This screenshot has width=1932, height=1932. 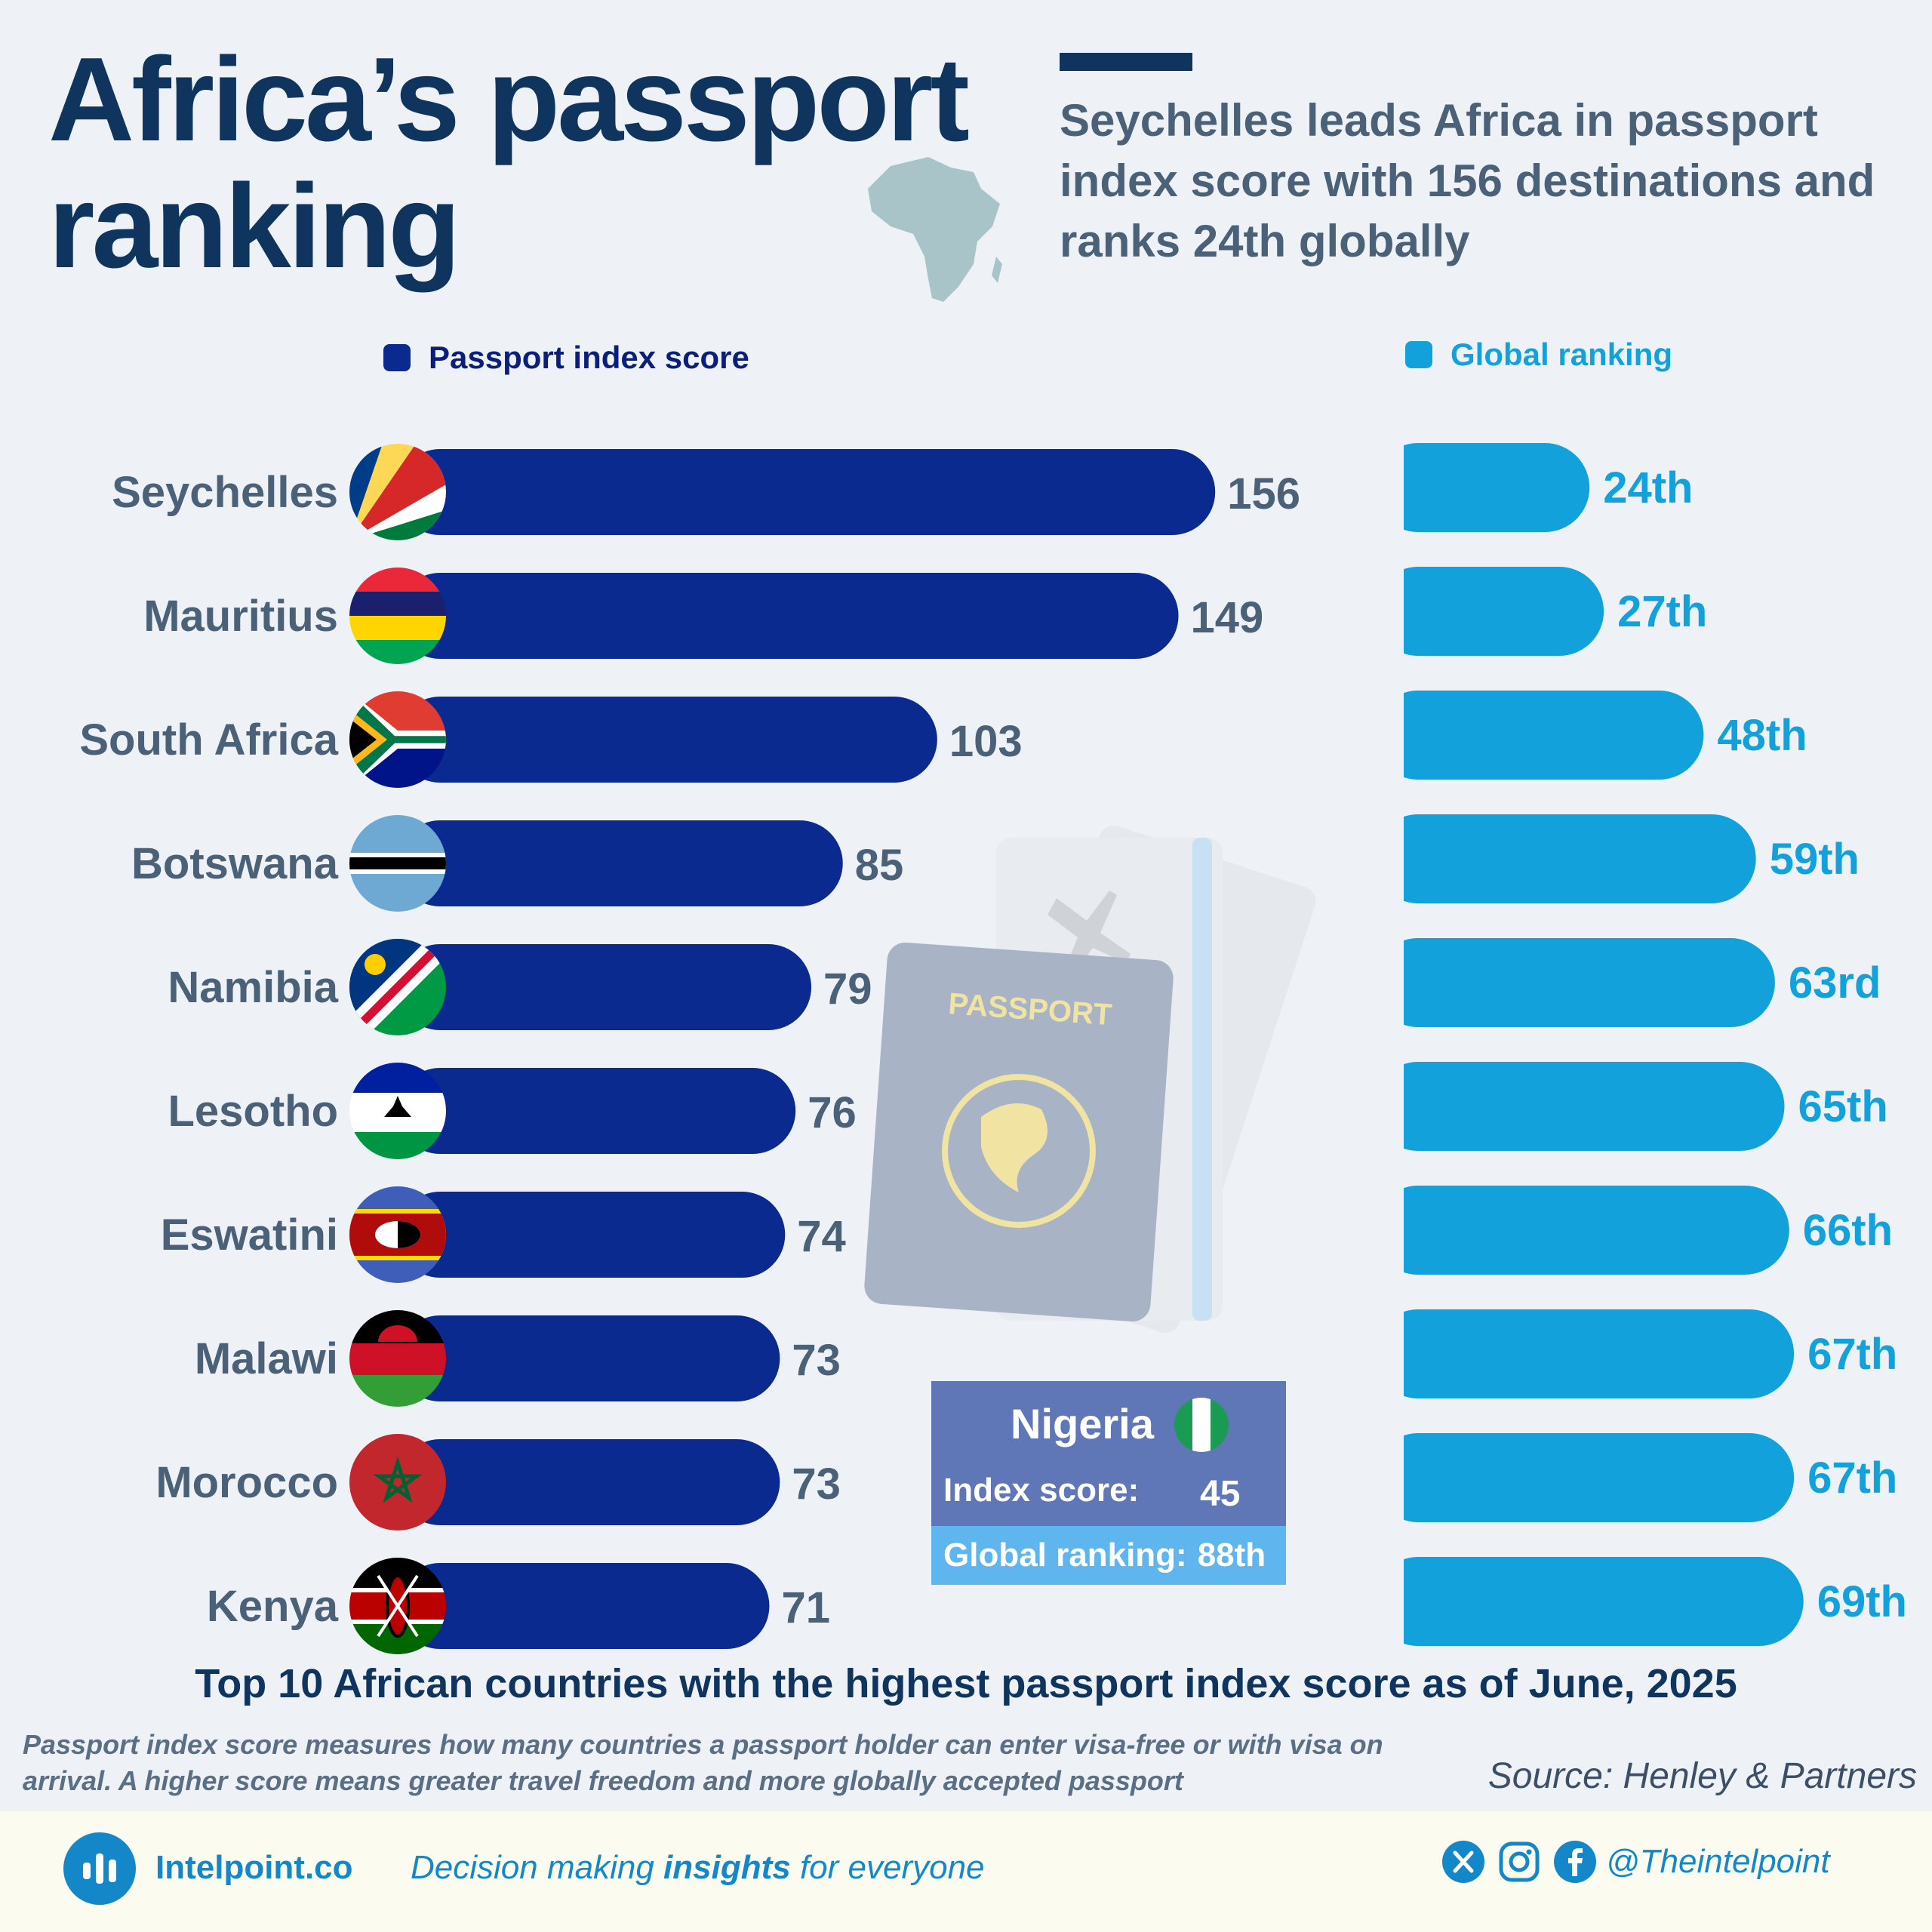 I want to click on rank-value-label: 27th, so click(x=1662, y=611).